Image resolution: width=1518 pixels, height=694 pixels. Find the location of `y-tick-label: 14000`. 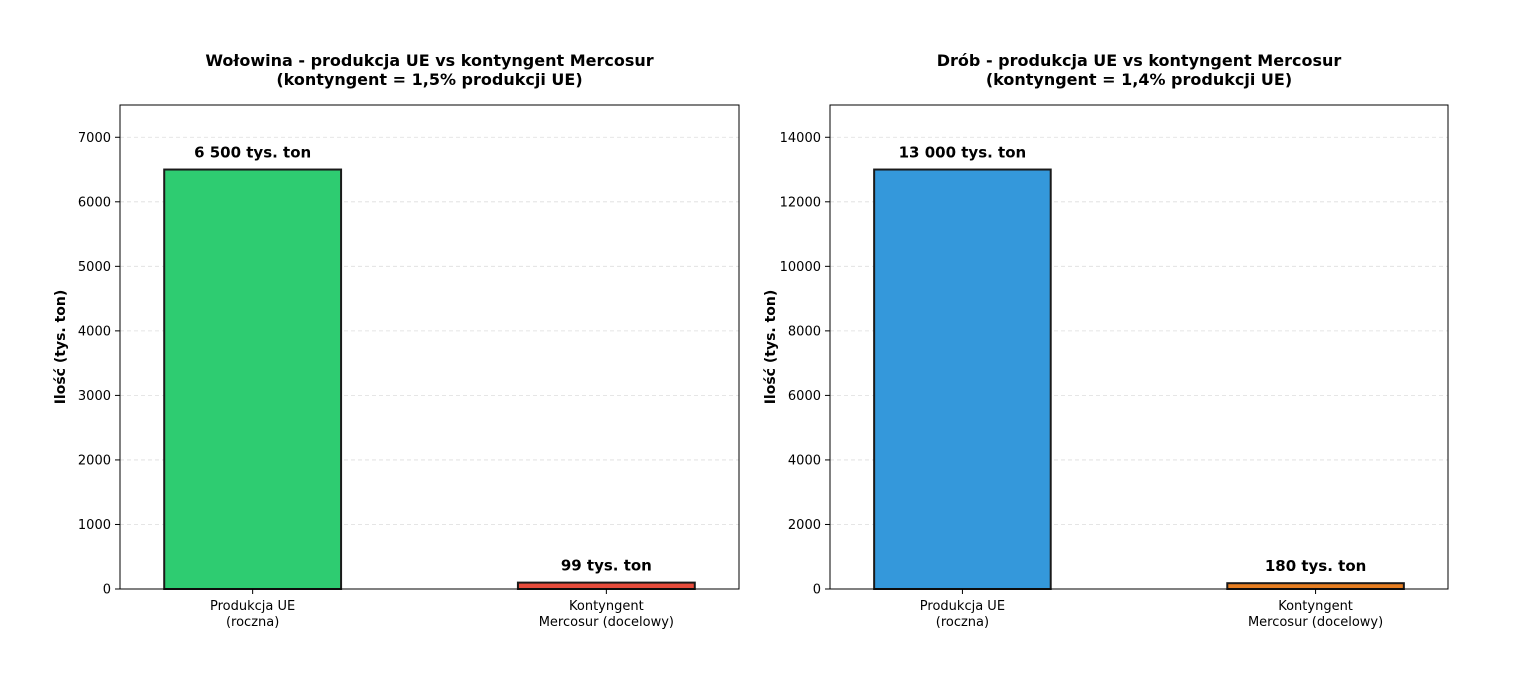

y-tick-label: 14000 is located at coordinates (800, 138).